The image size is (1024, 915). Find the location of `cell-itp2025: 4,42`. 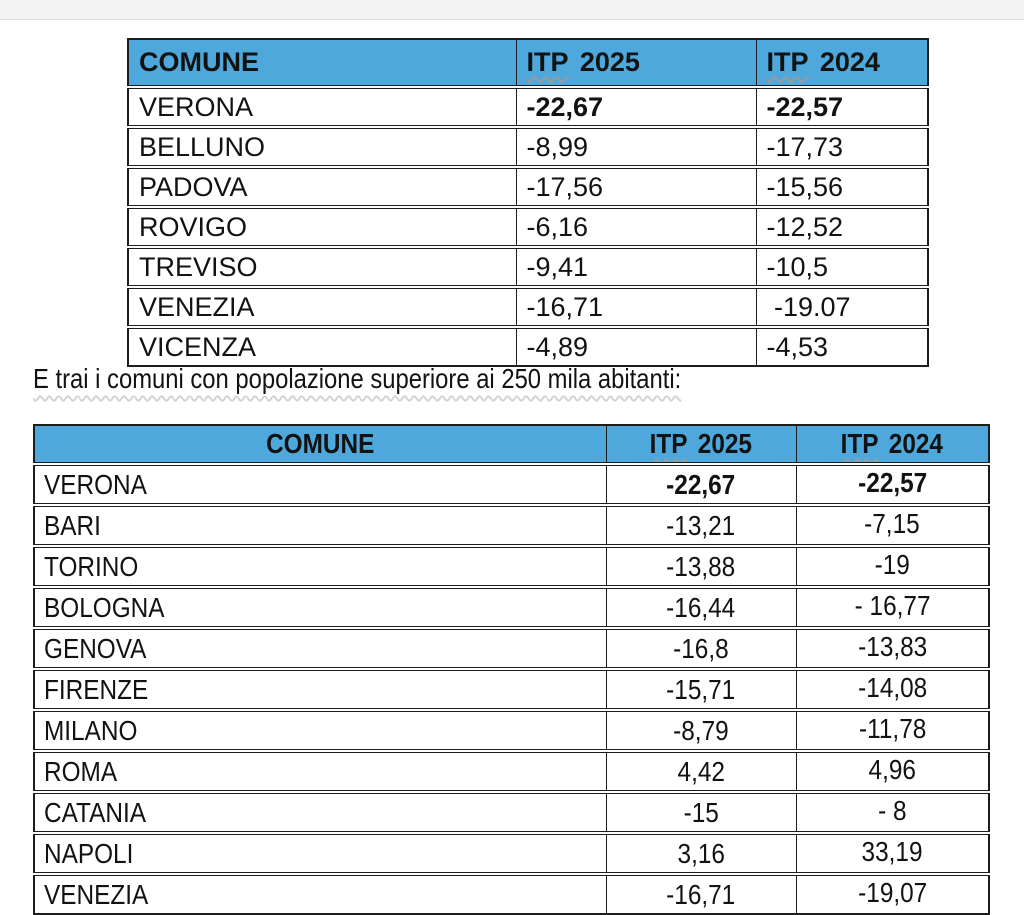

cell-itp2025: 4,42 is located at coordinates (701, 771).